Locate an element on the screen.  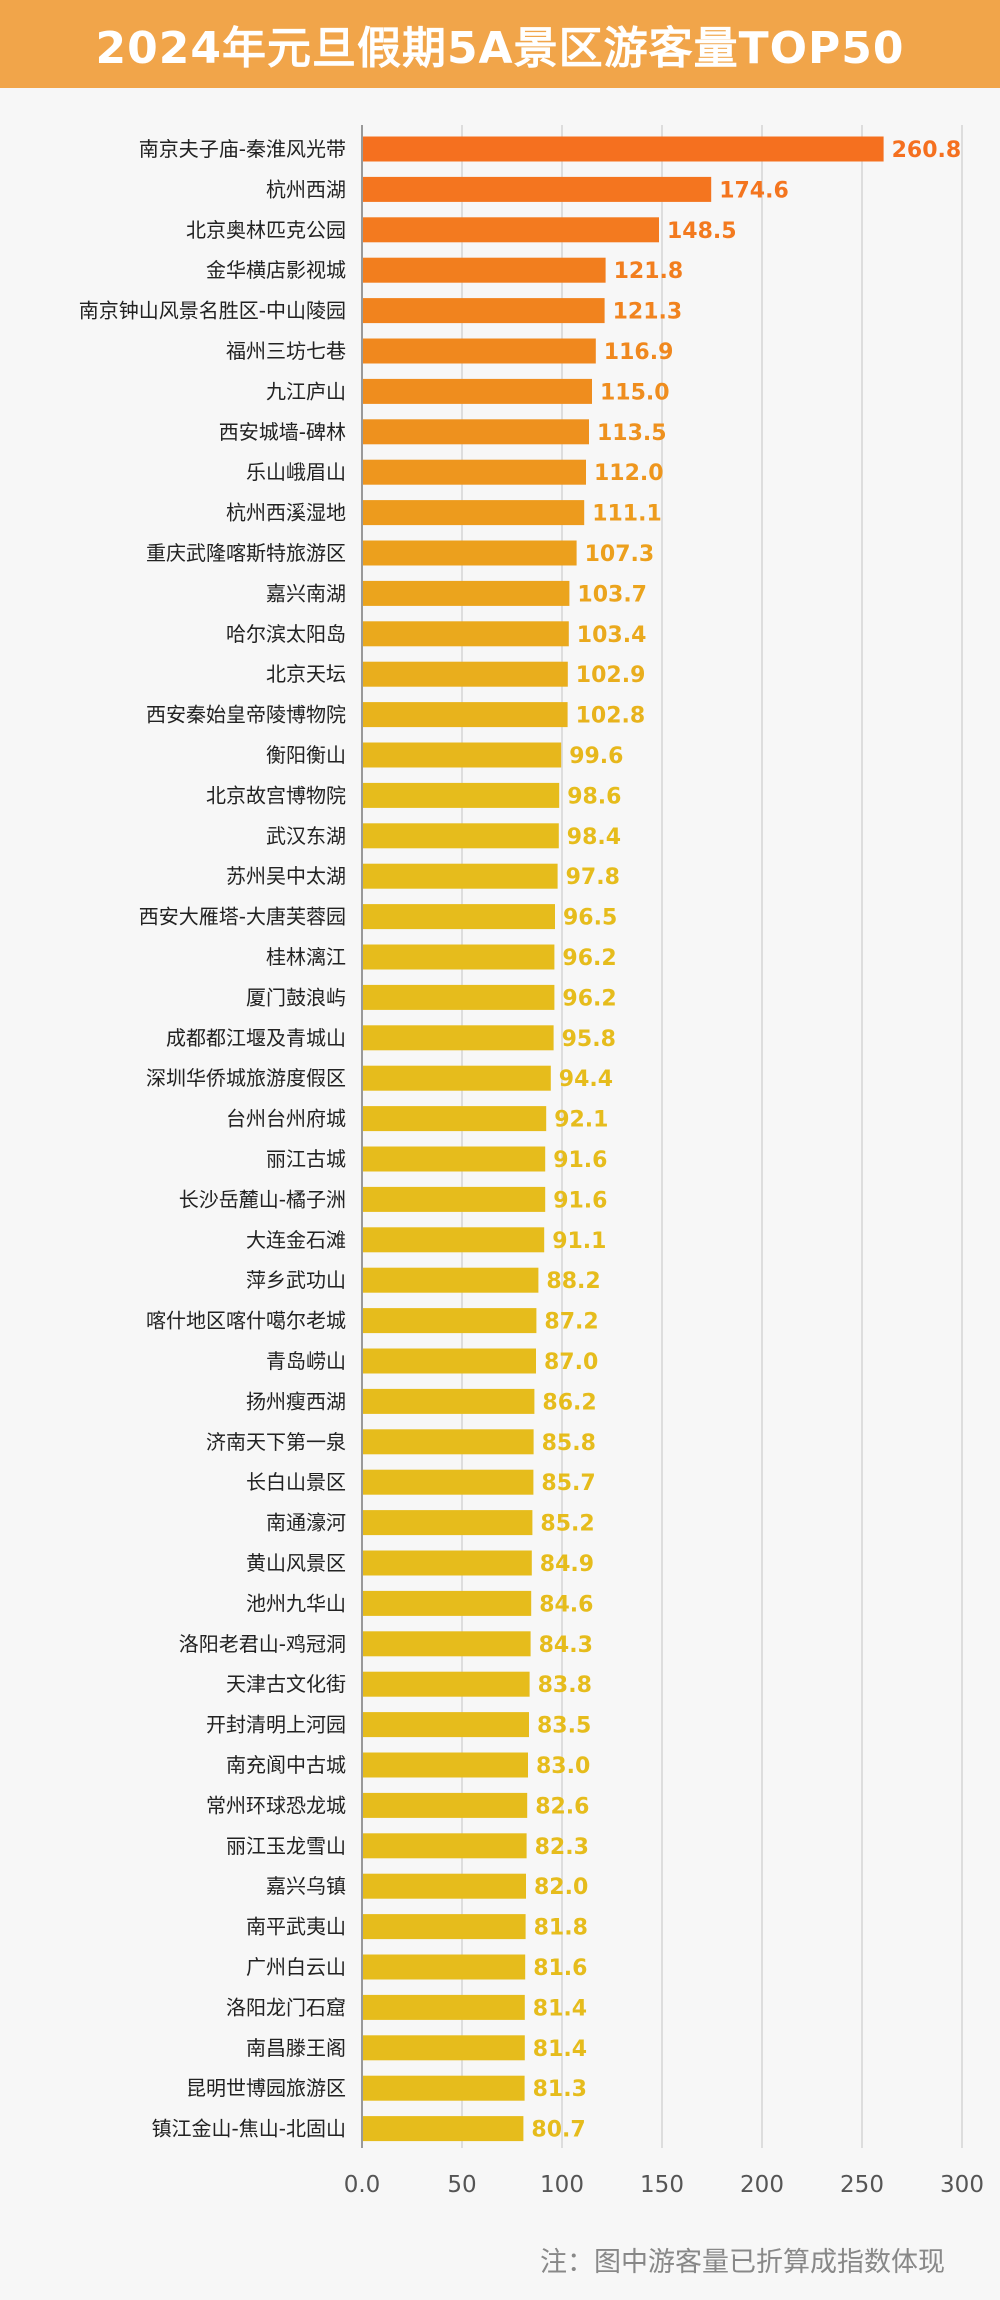
title-banner: 2024年元旦假期5A景区游客量TOP50 is located at coordinates (500, 44).